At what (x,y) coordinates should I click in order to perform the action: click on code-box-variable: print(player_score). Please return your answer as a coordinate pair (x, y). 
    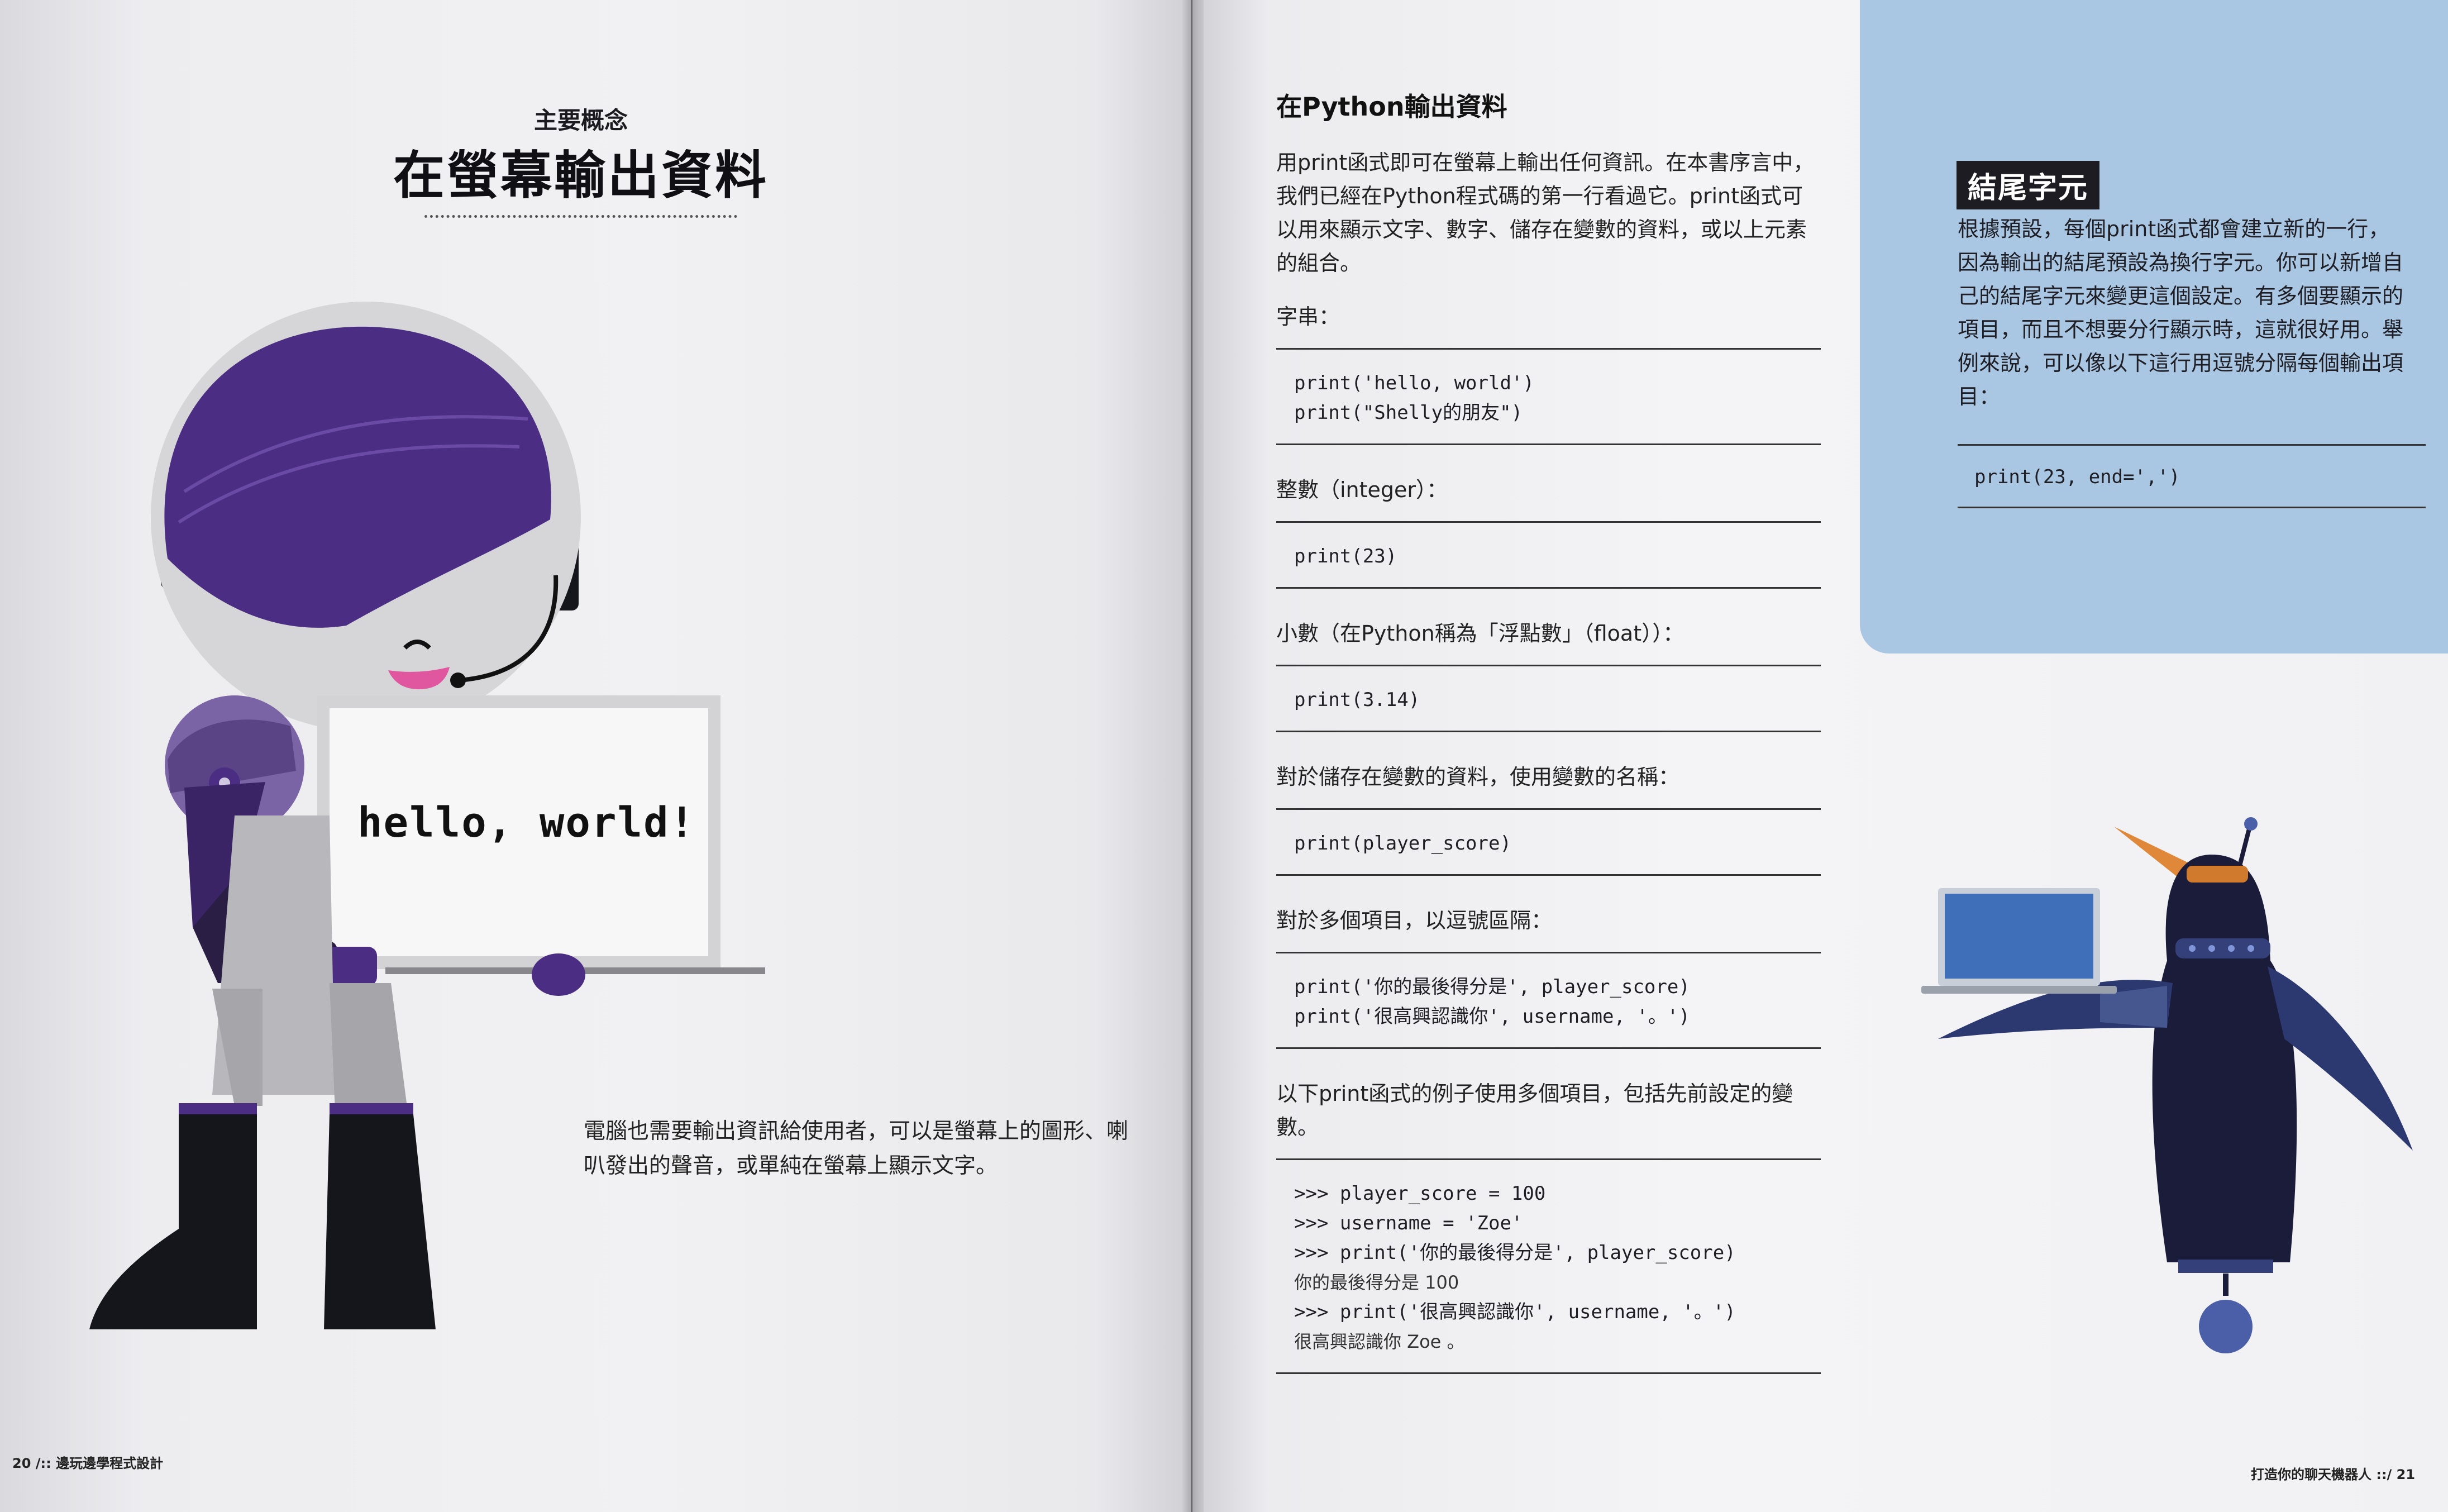
    Looking at the image, I should click on (1548, 842).